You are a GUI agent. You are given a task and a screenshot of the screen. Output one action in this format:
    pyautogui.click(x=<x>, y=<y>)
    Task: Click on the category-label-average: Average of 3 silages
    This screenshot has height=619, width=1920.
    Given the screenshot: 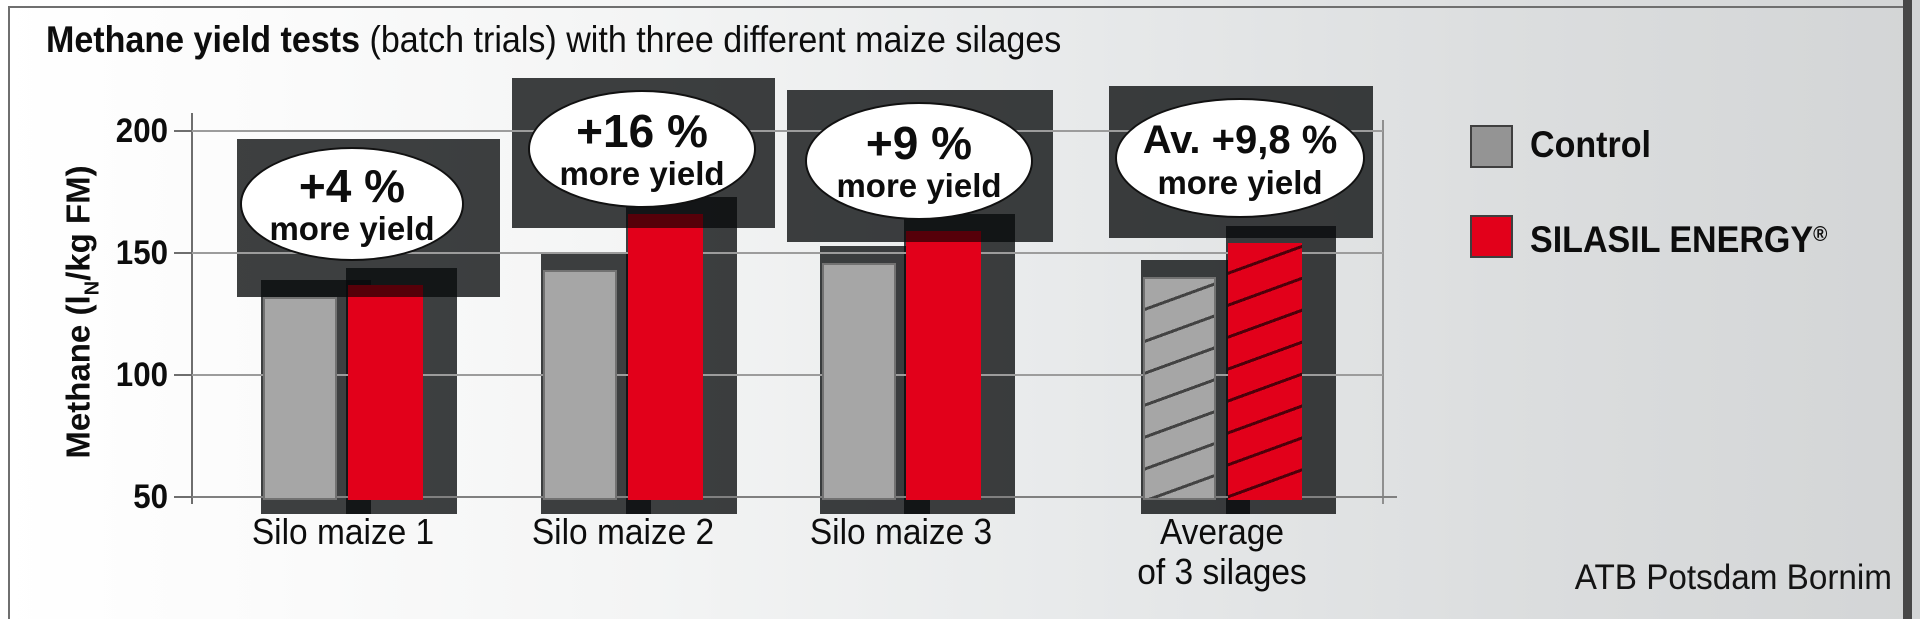 What is the action you would take?
    pyautogui.click(x=1221, y=552)
    